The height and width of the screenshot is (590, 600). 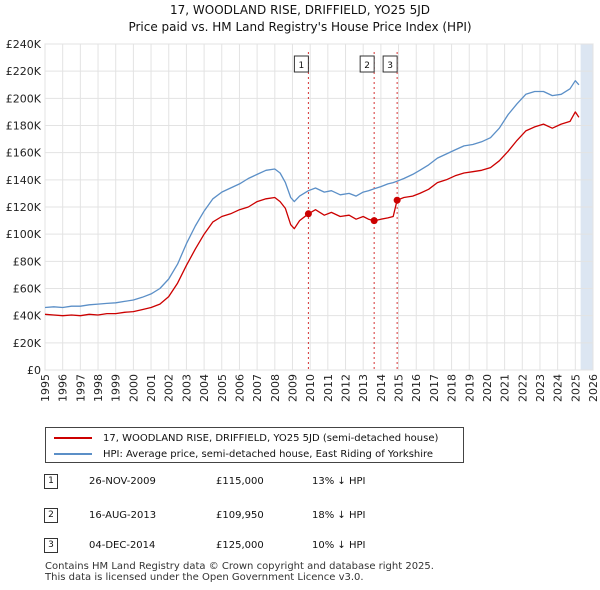 What do you see at coordinates (240, 515) in the screenshot?
I see `sale-price: £109,950` at bounding box center [240, 515].